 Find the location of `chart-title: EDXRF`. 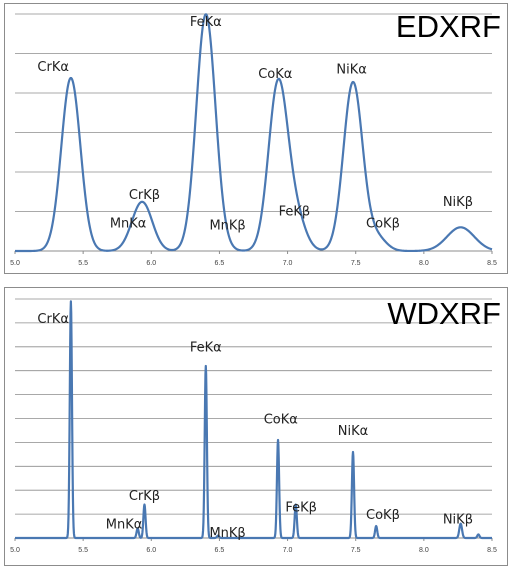

chart-title: EDXRF is located at coordinates (448, 26).